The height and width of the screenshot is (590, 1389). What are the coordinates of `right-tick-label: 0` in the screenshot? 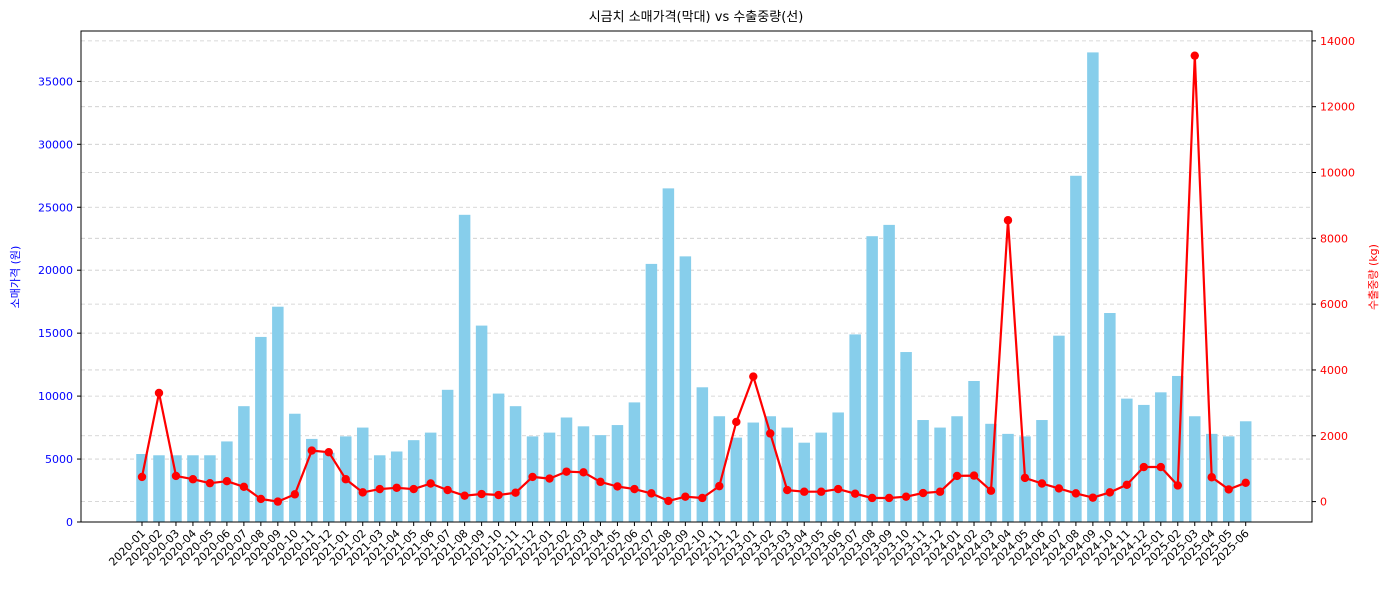 It's located at (1323, 502).